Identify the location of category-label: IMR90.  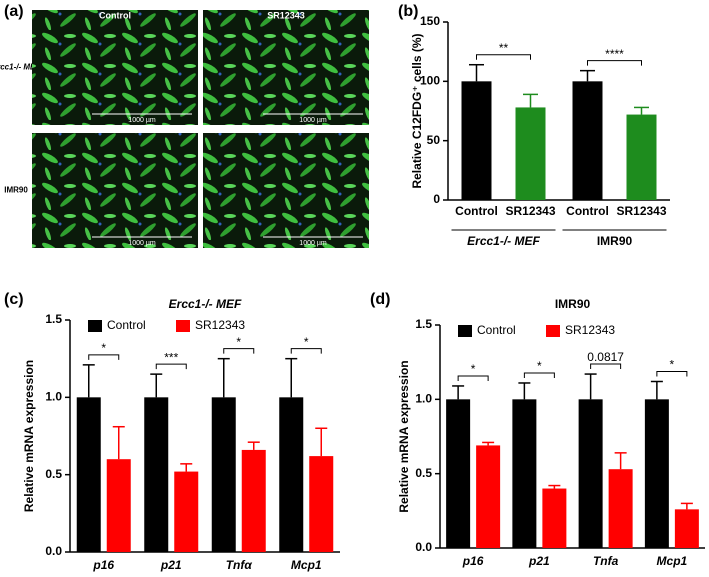
(615, 241).